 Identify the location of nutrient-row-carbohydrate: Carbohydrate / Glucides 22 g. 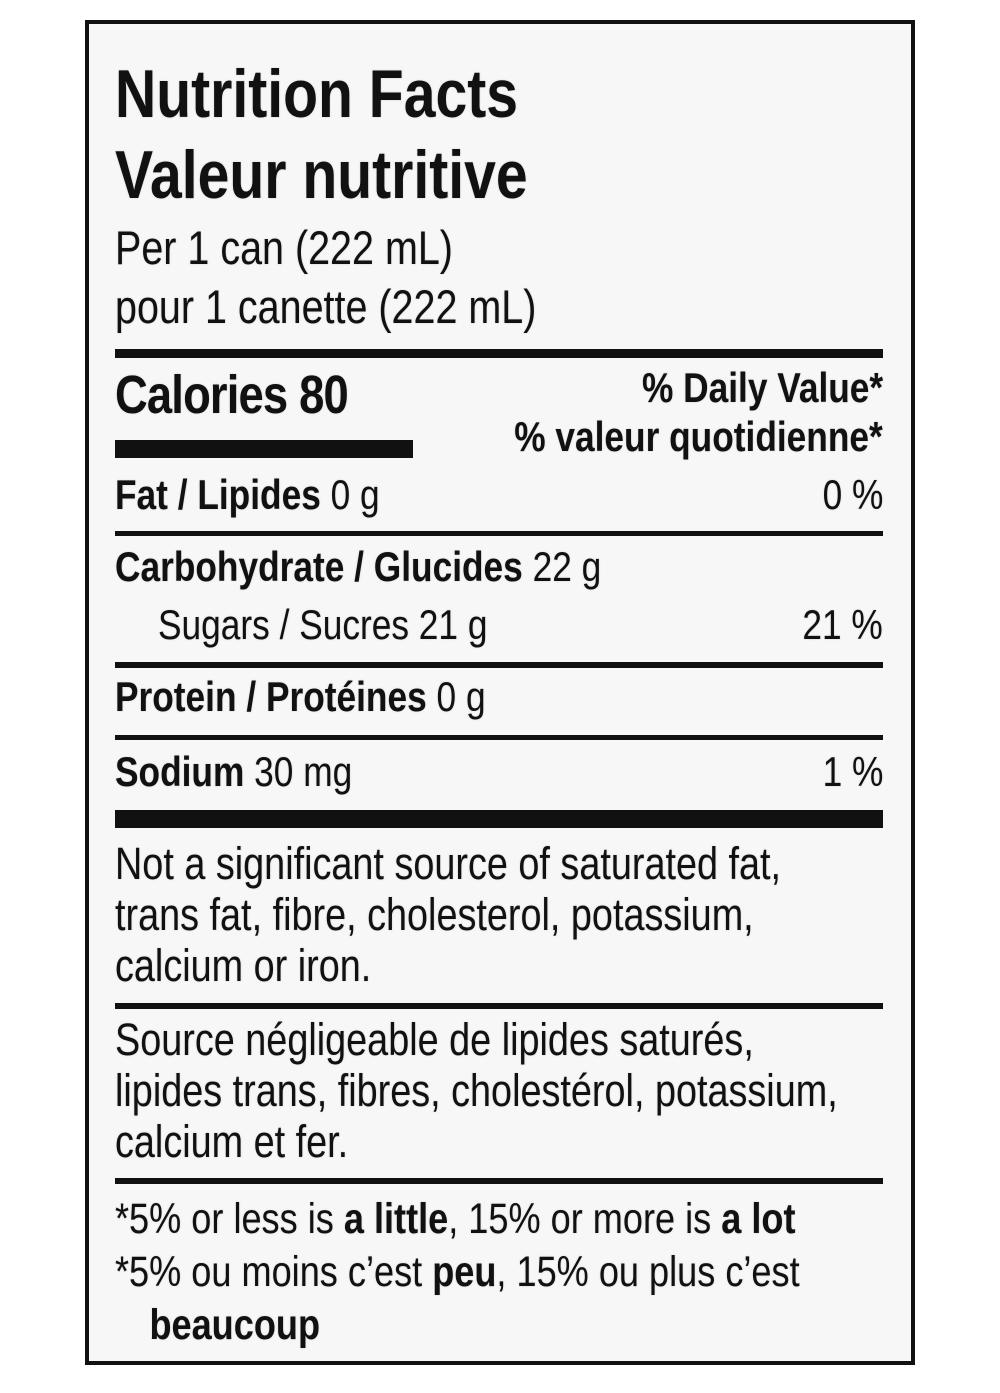
(358, 567).